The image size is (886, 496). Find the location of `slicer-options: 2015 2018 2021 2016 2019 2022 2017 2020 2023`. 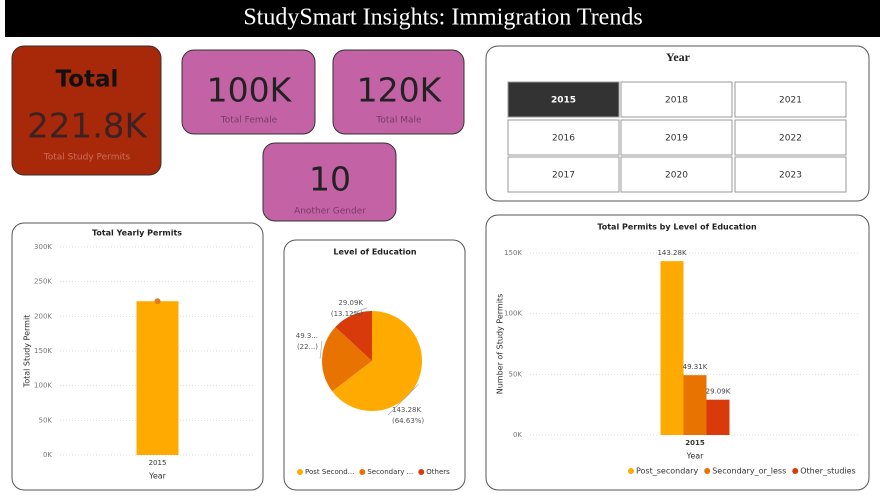

slicer-options: 2015 2018 2021 2016 2019 2022 2017 2020 2023 is located at coordinates (677, 137).